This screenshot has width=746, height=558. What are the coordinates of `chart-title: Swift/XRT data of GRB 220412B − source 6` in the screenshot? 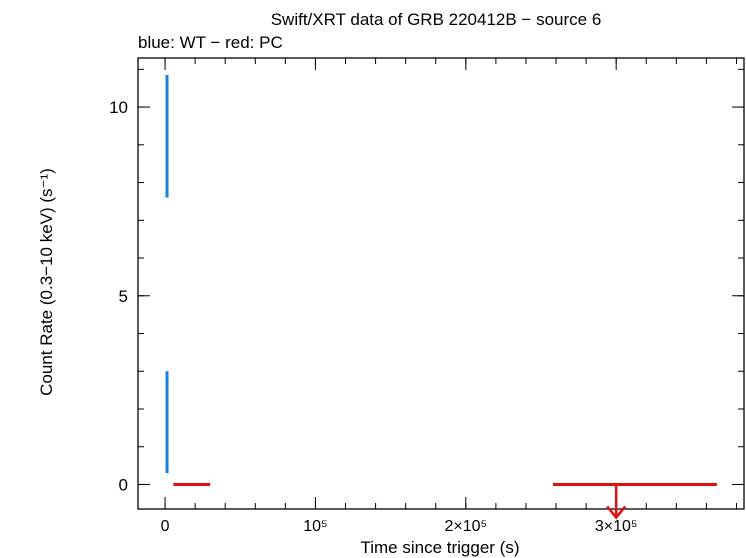 It's located at (436, 19).